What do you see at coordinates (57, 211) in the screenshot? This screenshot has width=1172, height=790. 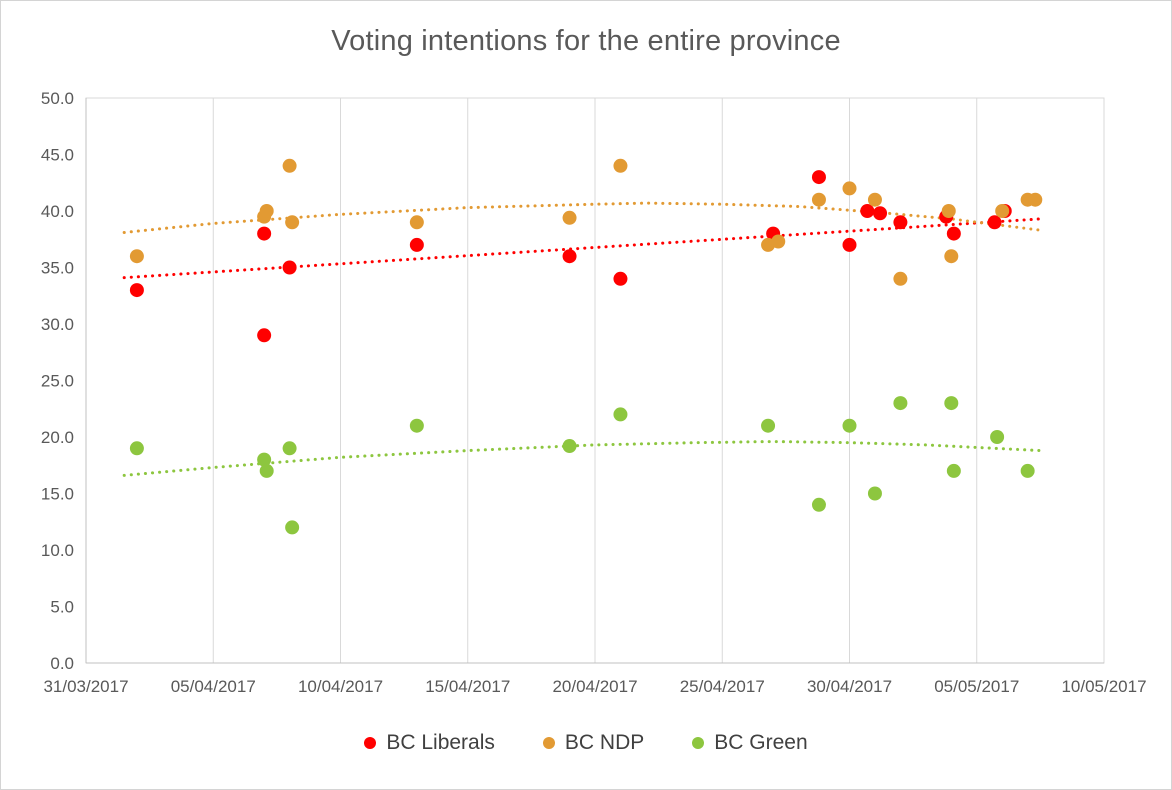 I see `y-tick-label: 40.0` at bounding box center [57, 211].